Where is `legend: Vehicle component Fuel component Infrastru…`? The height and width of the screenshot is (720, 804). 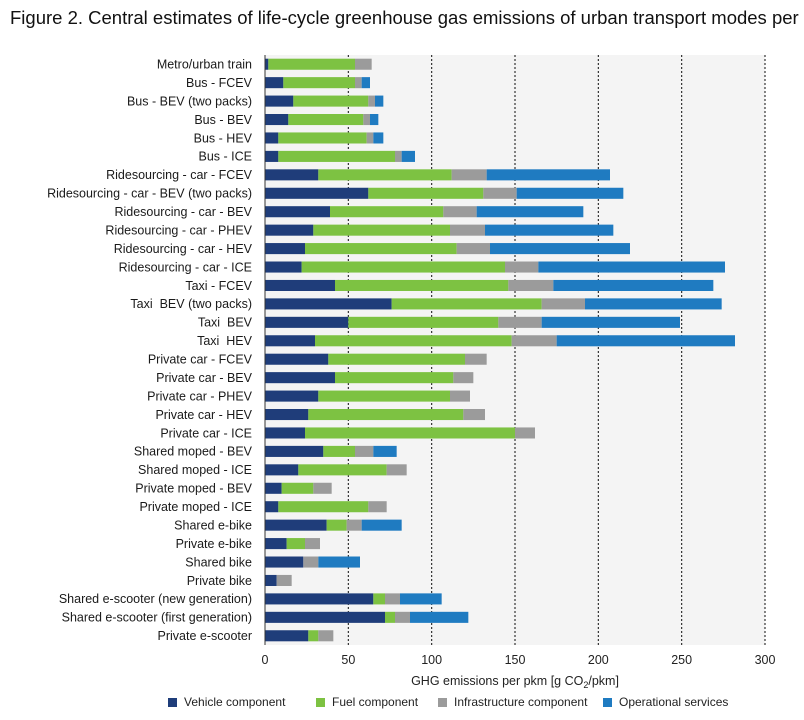
legend: Vehicle component Fuel component Infrastru… is located at coordinates (402, 706).